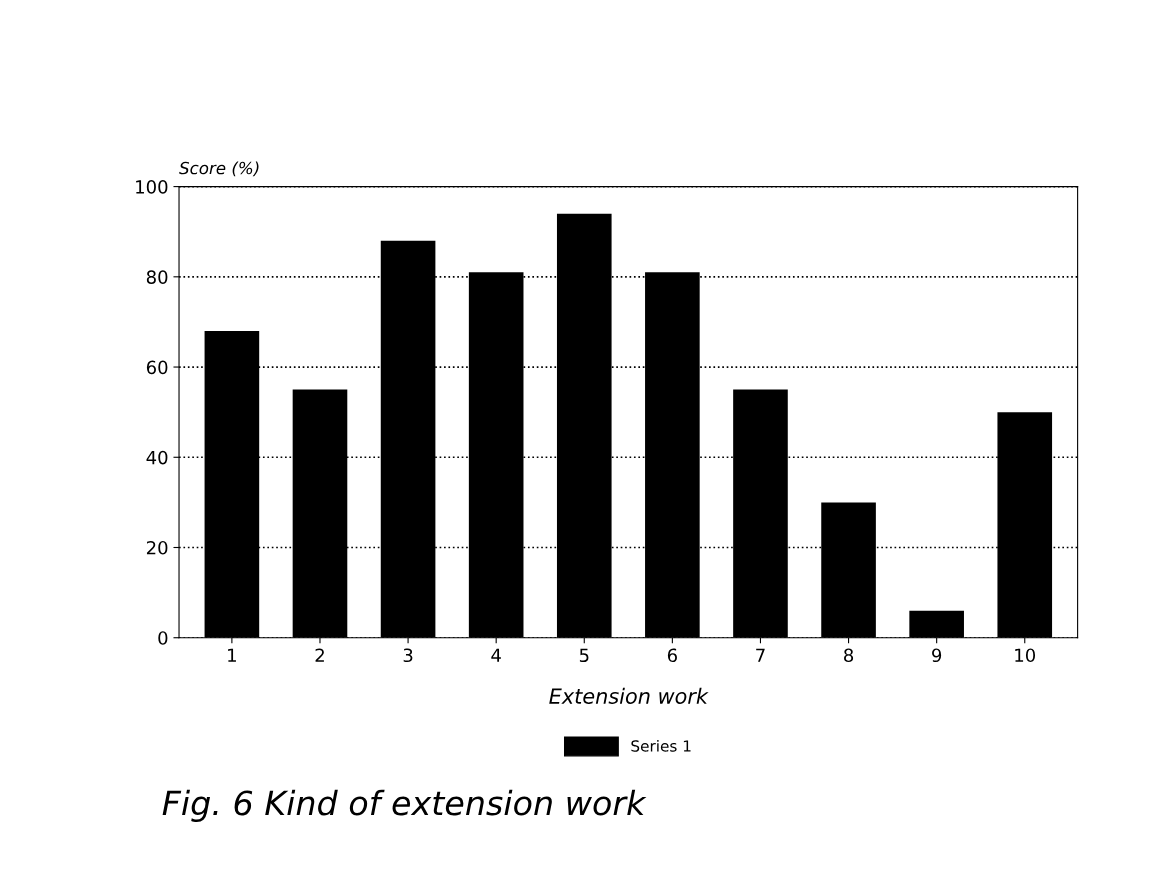  What do you see at coordinates (584, 655) in the screenshot?
I see `x-tick-label: 5` at bounding box center [584, 655].